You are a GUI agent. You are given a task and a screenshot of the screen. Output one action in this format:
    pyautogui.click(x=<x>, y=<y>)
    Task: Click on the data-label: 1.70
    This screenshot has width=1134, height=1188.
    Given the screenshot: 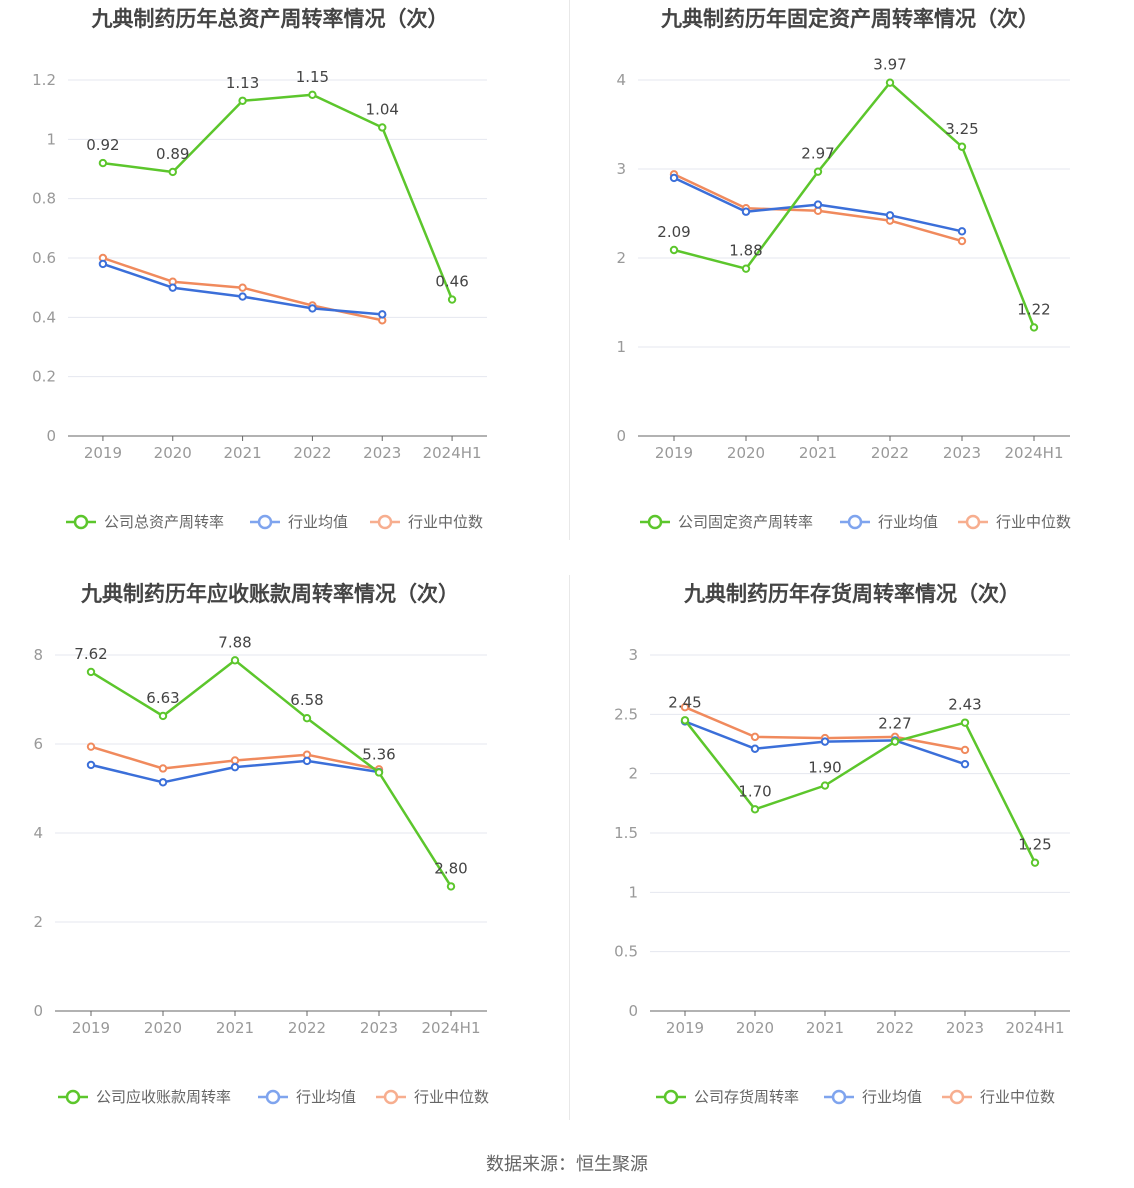 What is the action you would take?
    pyautogui.click(x=754, y=791)
    